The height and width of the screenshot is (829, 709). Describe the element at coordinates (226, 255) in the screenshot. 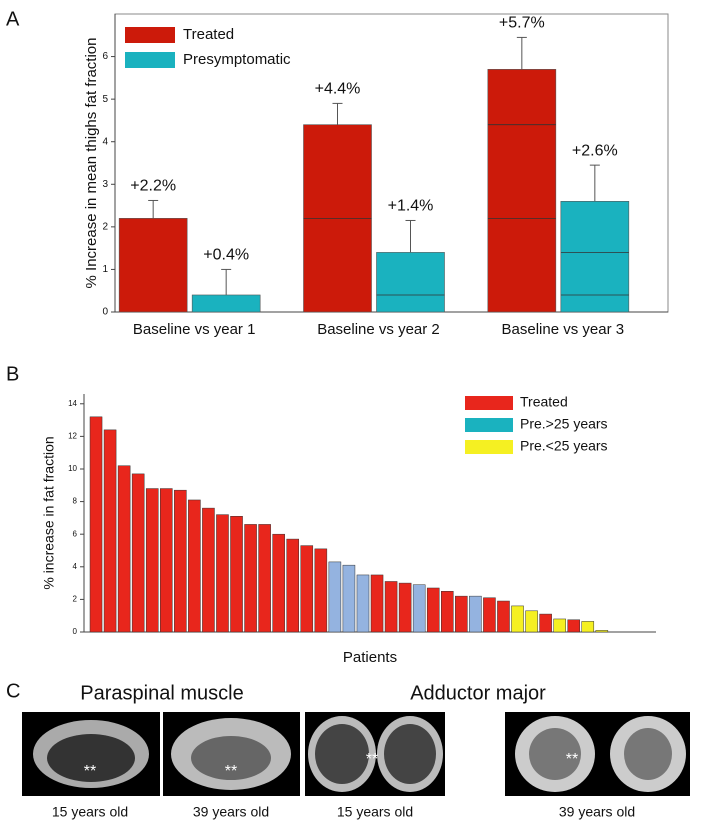

I see `value-label: +0.4%` at that location.